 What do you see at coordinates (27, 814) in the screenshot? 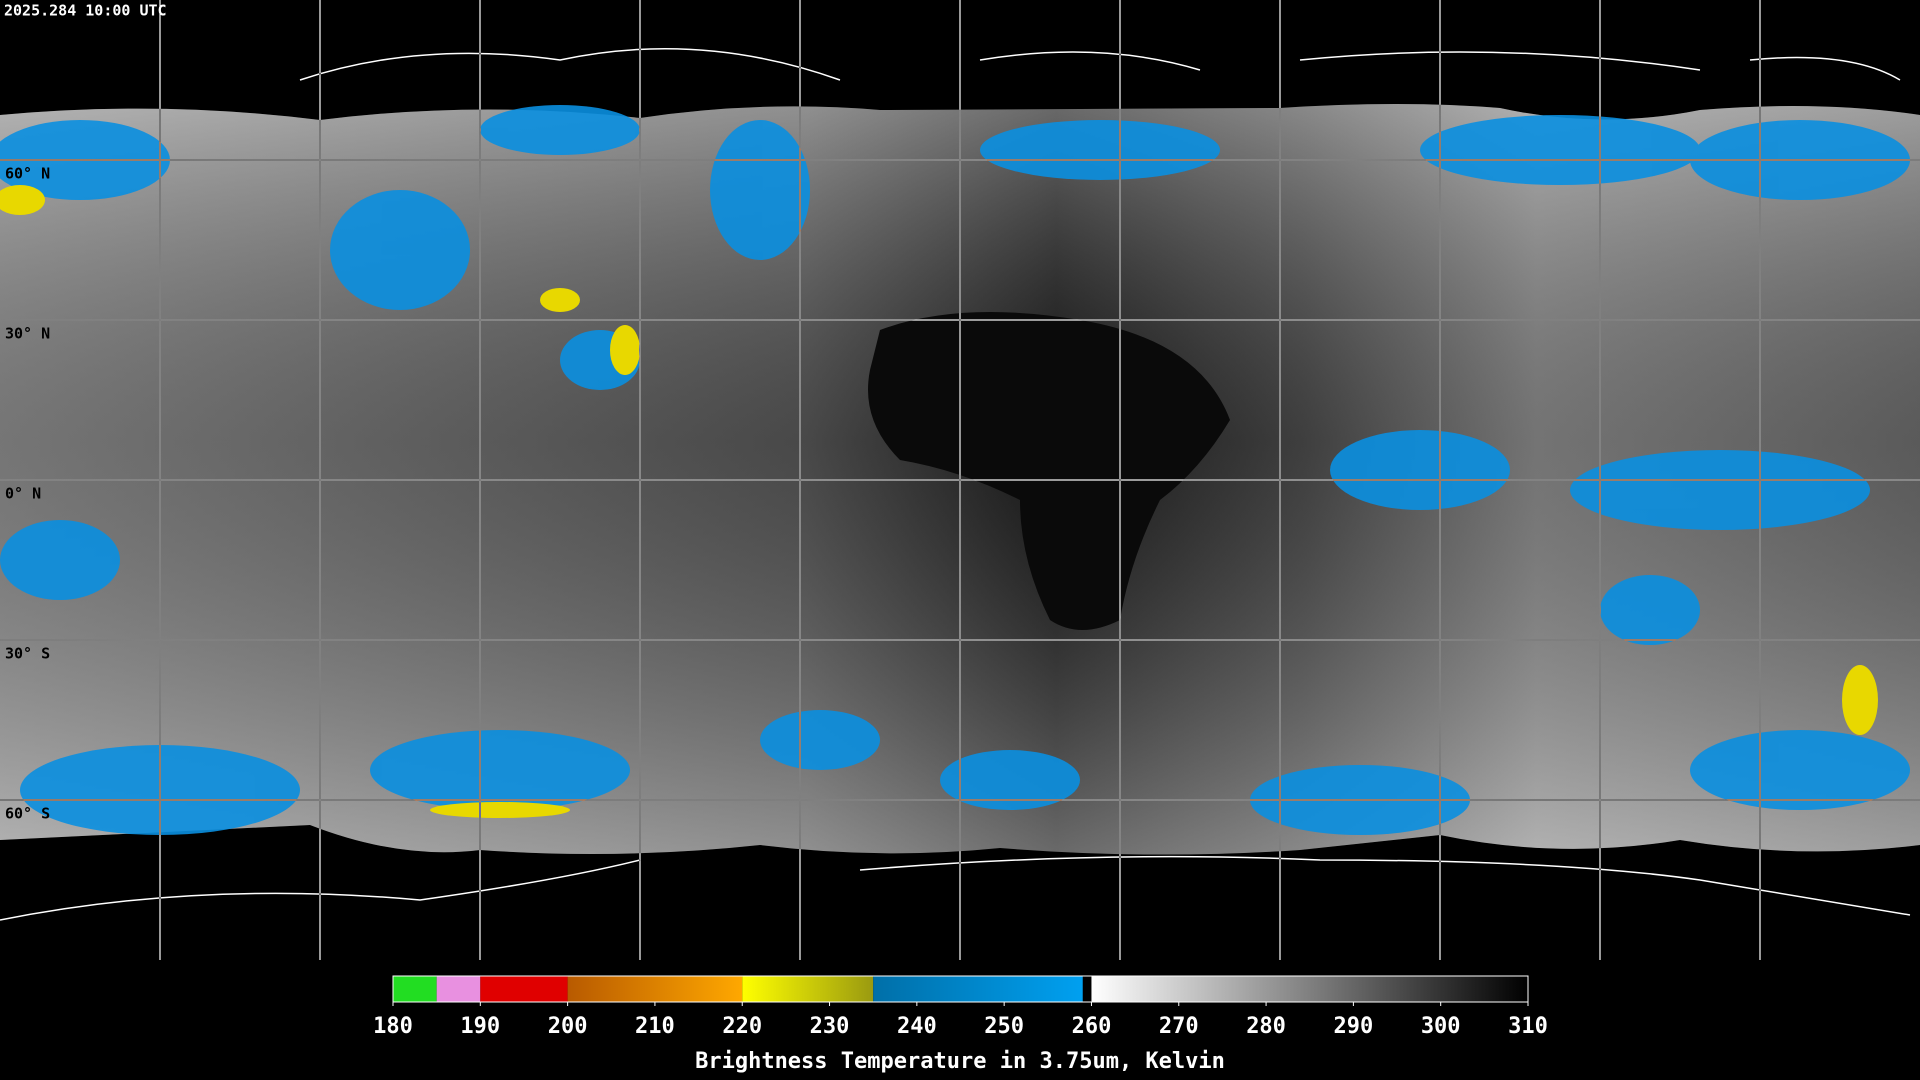
I see `latitude-label: 60° S` at bounding box center [27, 814].